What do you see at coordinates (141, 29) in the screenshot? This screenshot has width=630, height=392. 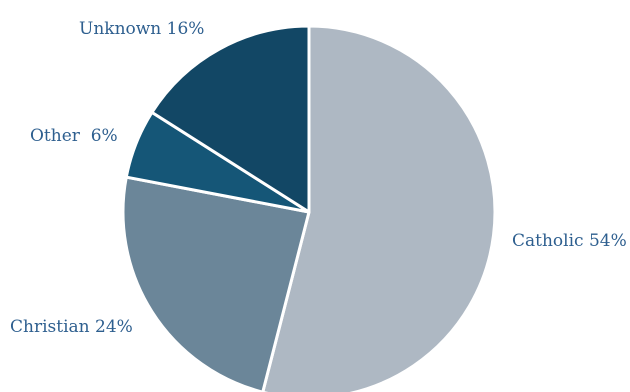 I see `pie-label-unknown: Unknown 16%` at bounding box center [141, 29].